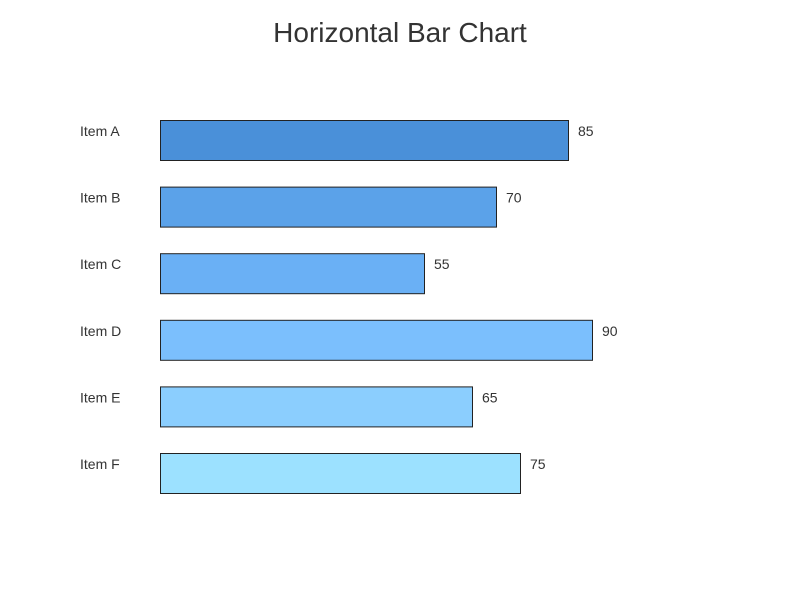 The height and width of the screenshot is (605, 800). What do you see at coordinates (100, 397) in the screenshot?
I see `category-label: Item E` at bounding box center [100, 397].